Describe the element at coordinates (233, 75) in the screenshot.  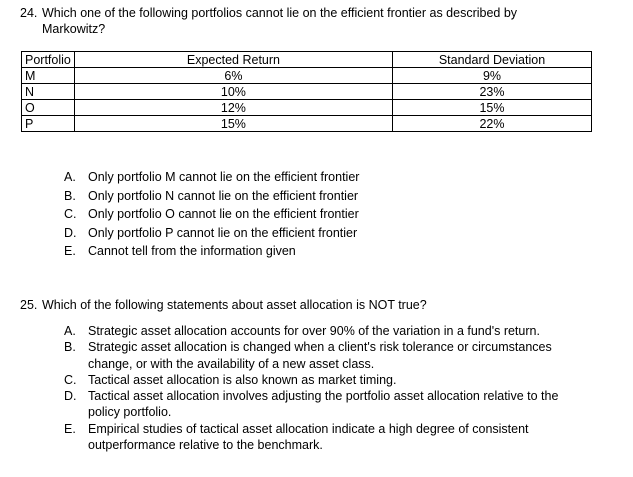
I see `expected-return-cell: 6%` at that location.